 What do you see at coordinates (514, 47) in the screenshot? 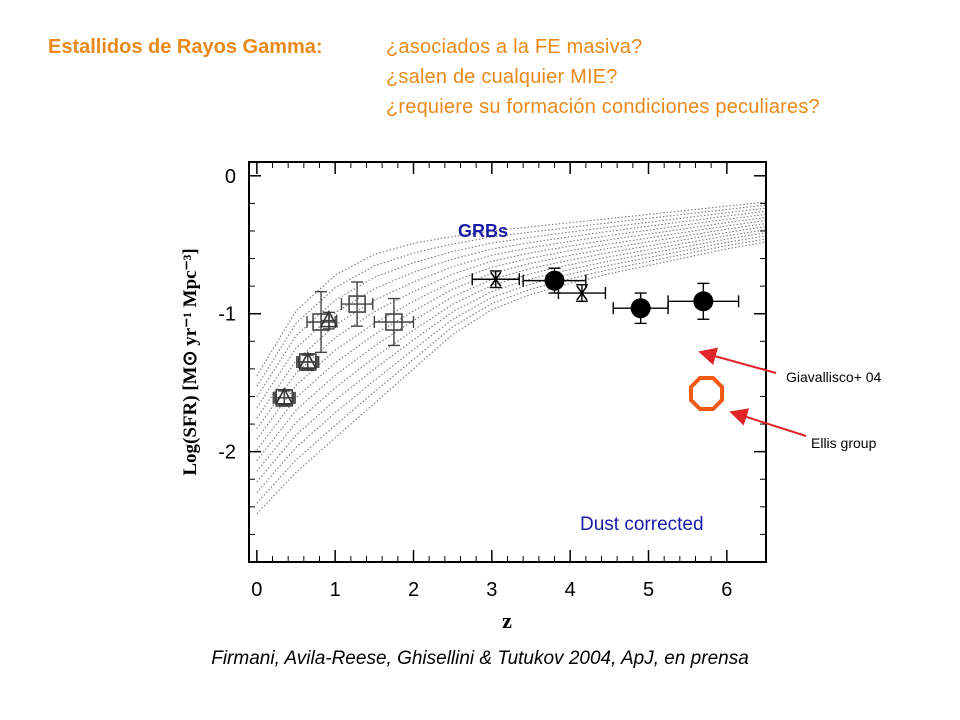
I see `question-1: ¿asociados a la FE masiva?` at bounding box center [514, 47].